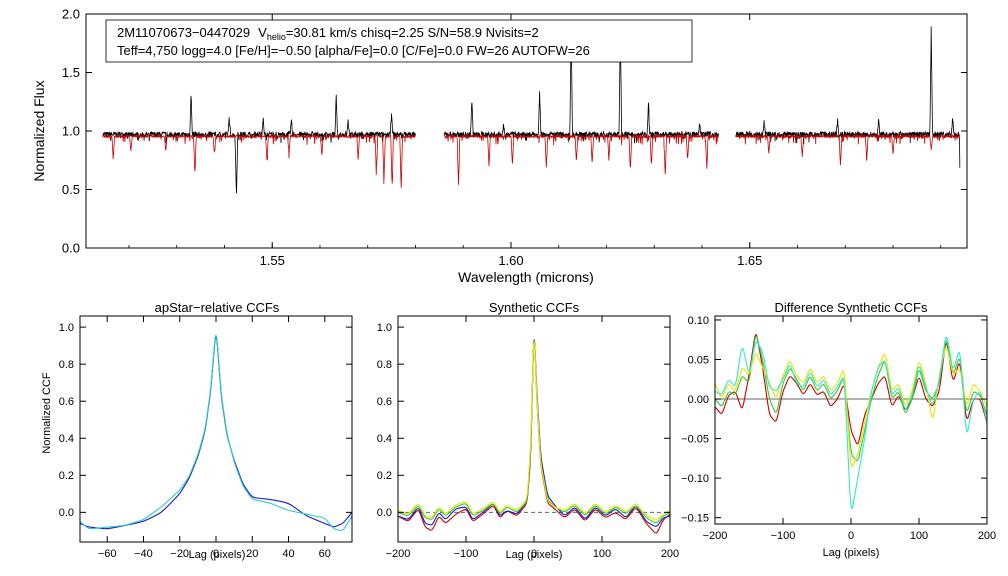 This screenshot has height=576, width=1008. I want to click on y-tick-label: 1.5, so click(71, 72).